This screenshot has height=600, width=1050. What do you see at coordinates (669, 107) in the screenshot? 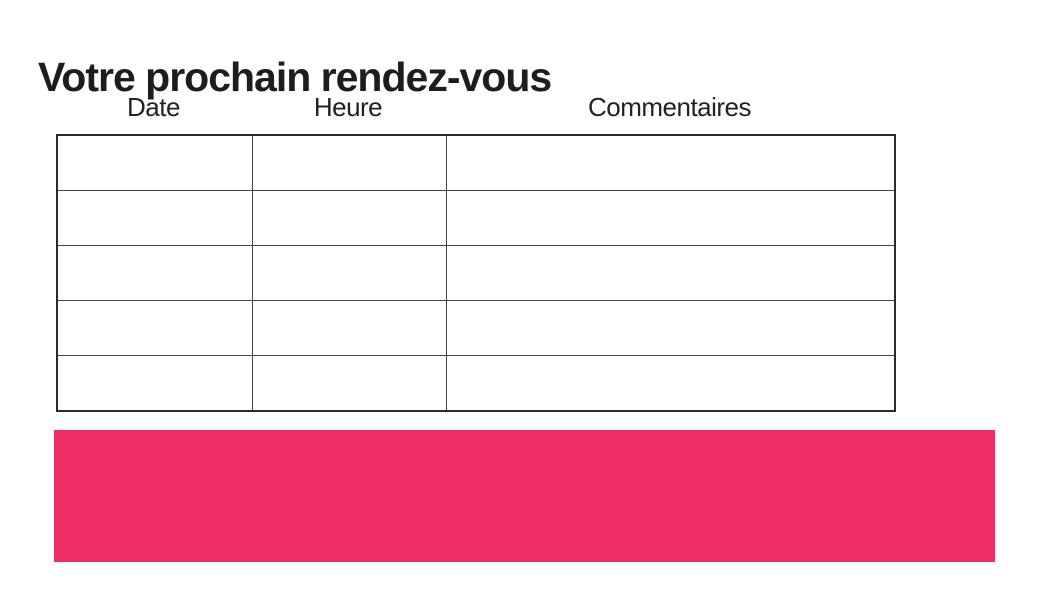
I see `column-header-commentaires: Commentaires` at bounding box center [669, 107].